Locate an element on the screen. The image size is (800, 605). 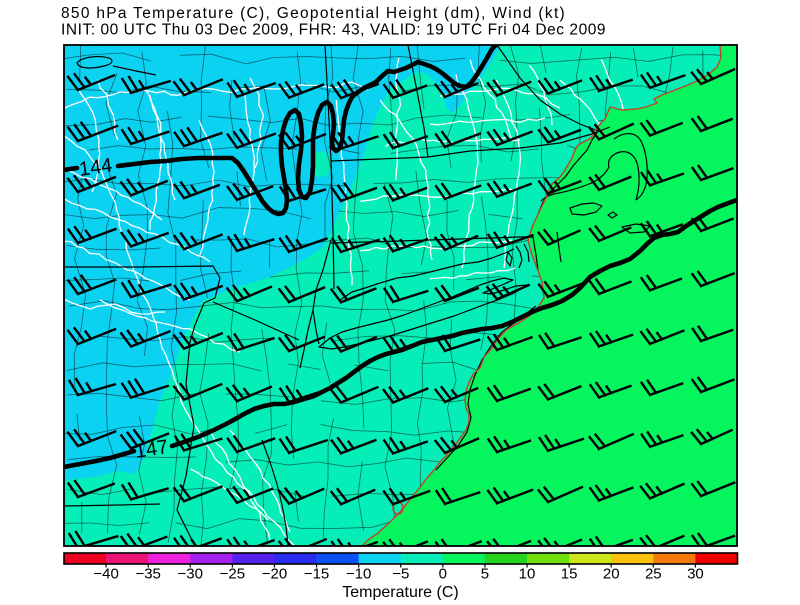
svg-text: 15 is located at coordinates (569, 574).